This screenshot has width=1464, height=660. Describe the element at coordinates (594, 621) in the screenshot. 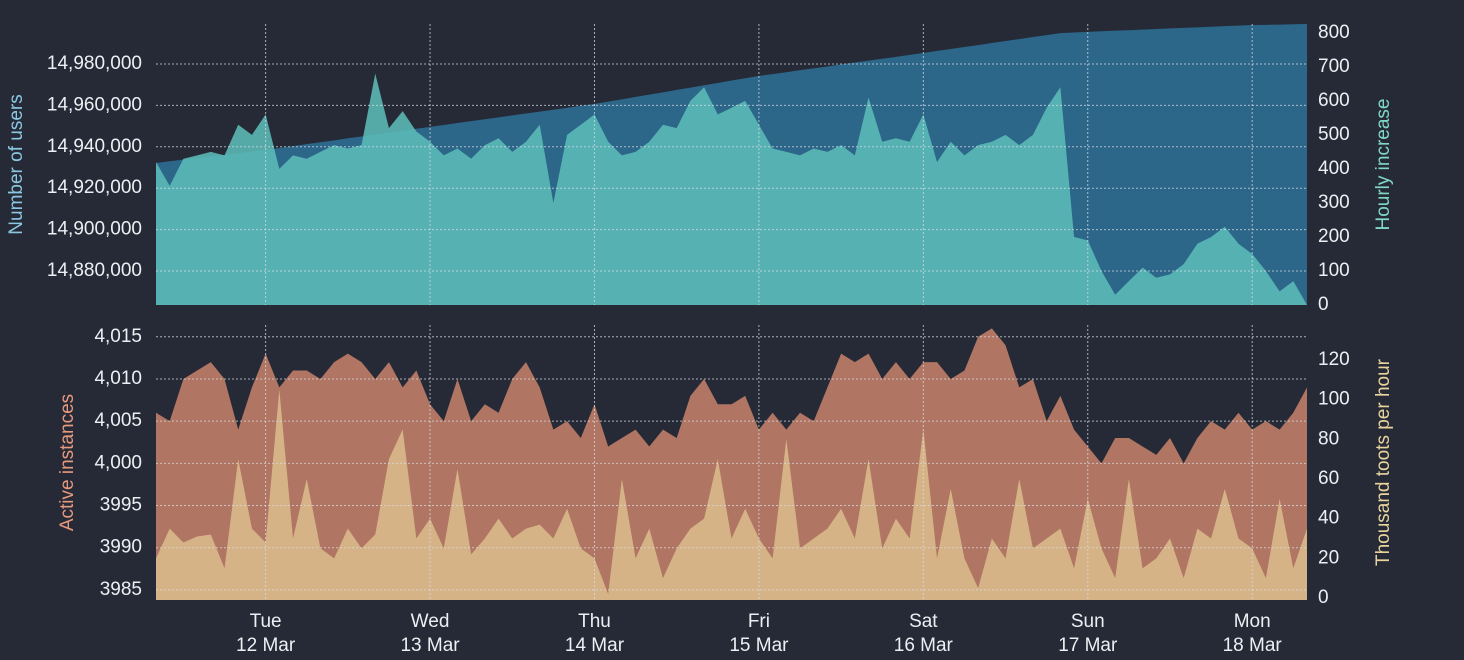

I see `x-tick-label: Thu` at that location.